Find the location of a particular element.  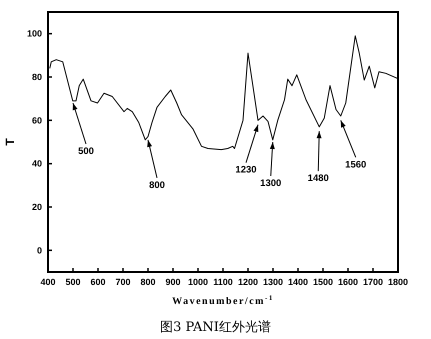

y-tick-label: 100 is located at coordinates (34, 33).